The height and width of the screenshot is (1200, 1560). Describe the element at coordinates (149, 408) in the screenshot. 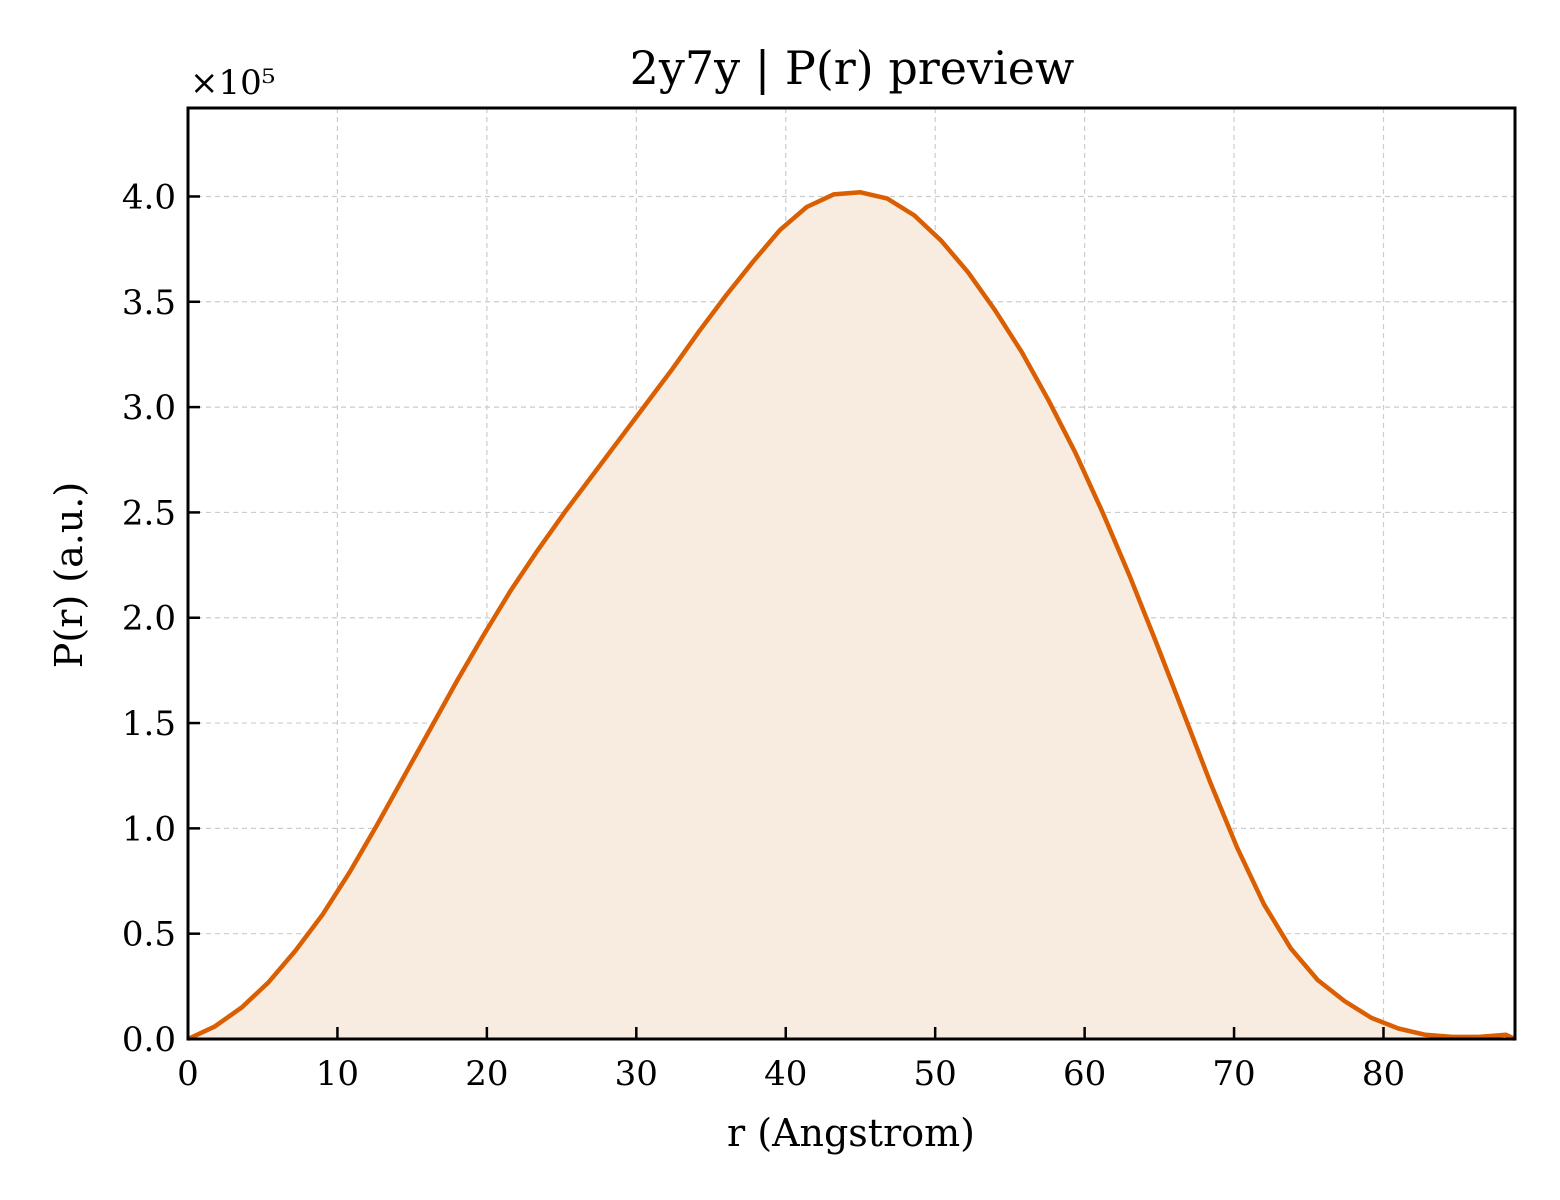

I see `y-tick-label: 3.0` at that location.